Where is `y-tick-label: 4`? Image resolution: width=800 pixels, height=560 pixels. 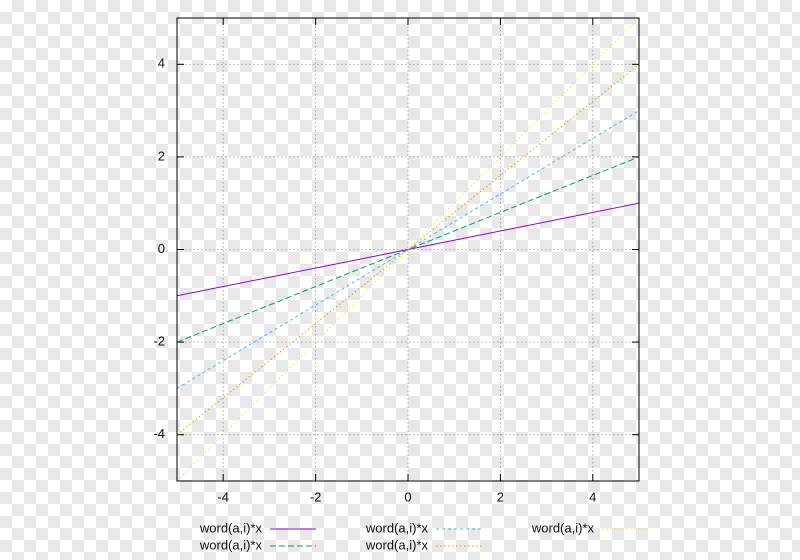 y-tick-label: 4 is located at coordinates (161, 63).